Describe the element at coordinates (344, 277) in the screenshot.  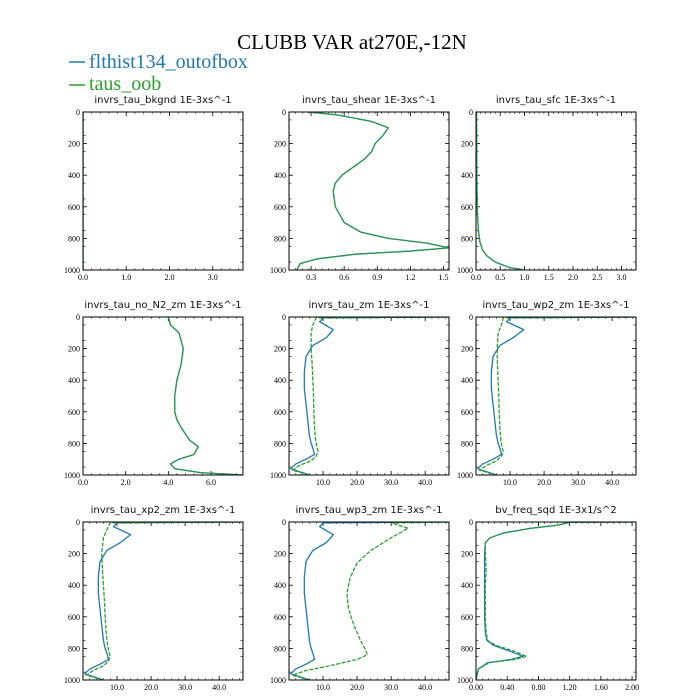
I see `x-tick-label: 0.6` at that location.